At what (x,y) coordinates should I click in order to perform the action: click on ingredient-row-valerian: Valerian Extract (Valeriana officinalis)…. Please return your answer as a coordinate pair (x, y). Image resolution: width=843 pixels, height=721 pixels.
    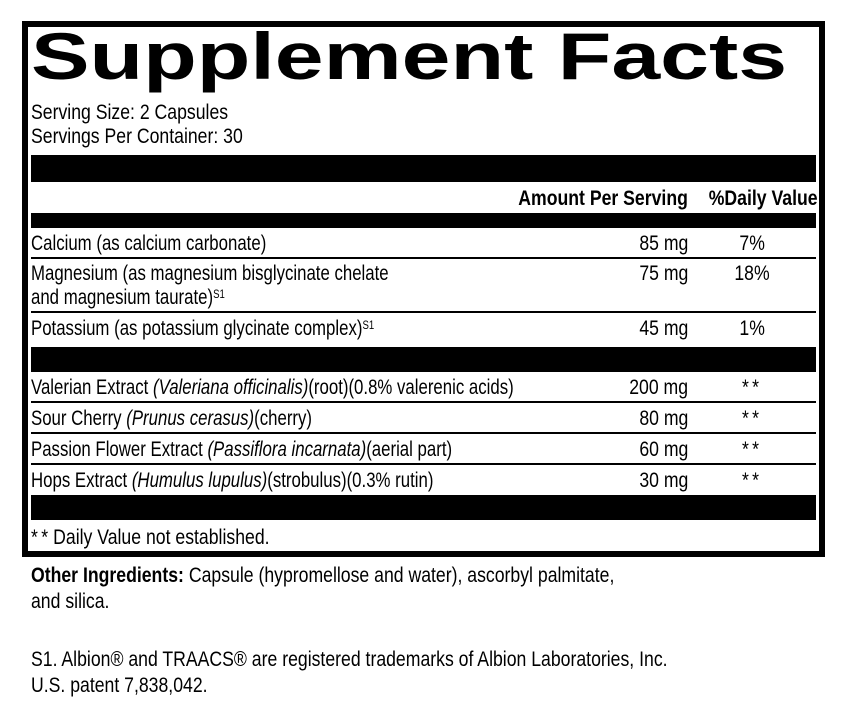
    Looking at the image, I should click on (423, 387).